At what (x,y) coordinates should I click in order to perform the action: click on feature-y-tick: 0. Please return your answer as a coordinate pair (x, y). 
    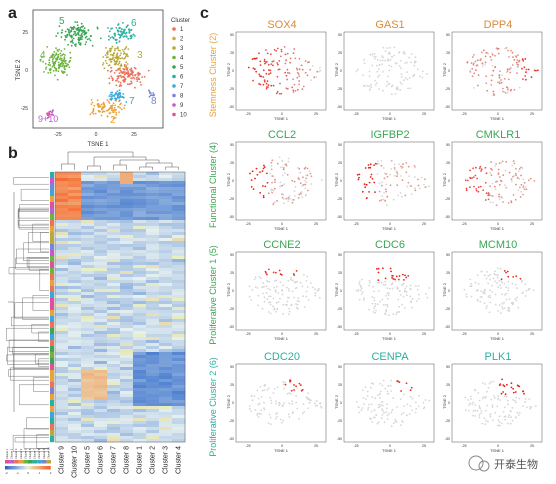
    Looking at the image, I should click on (233, 291).